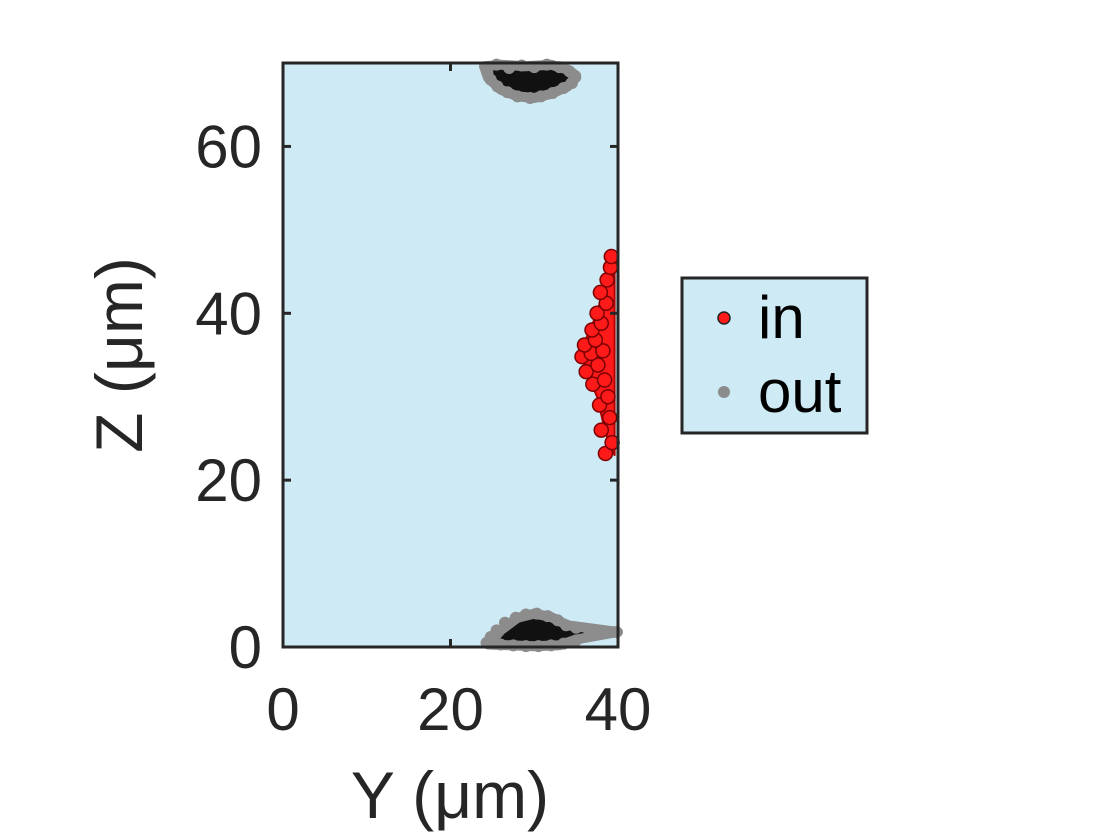 The height and width of the screenshot is (840, 1120). I want to click on legend-marker-in, so click(724, 318).